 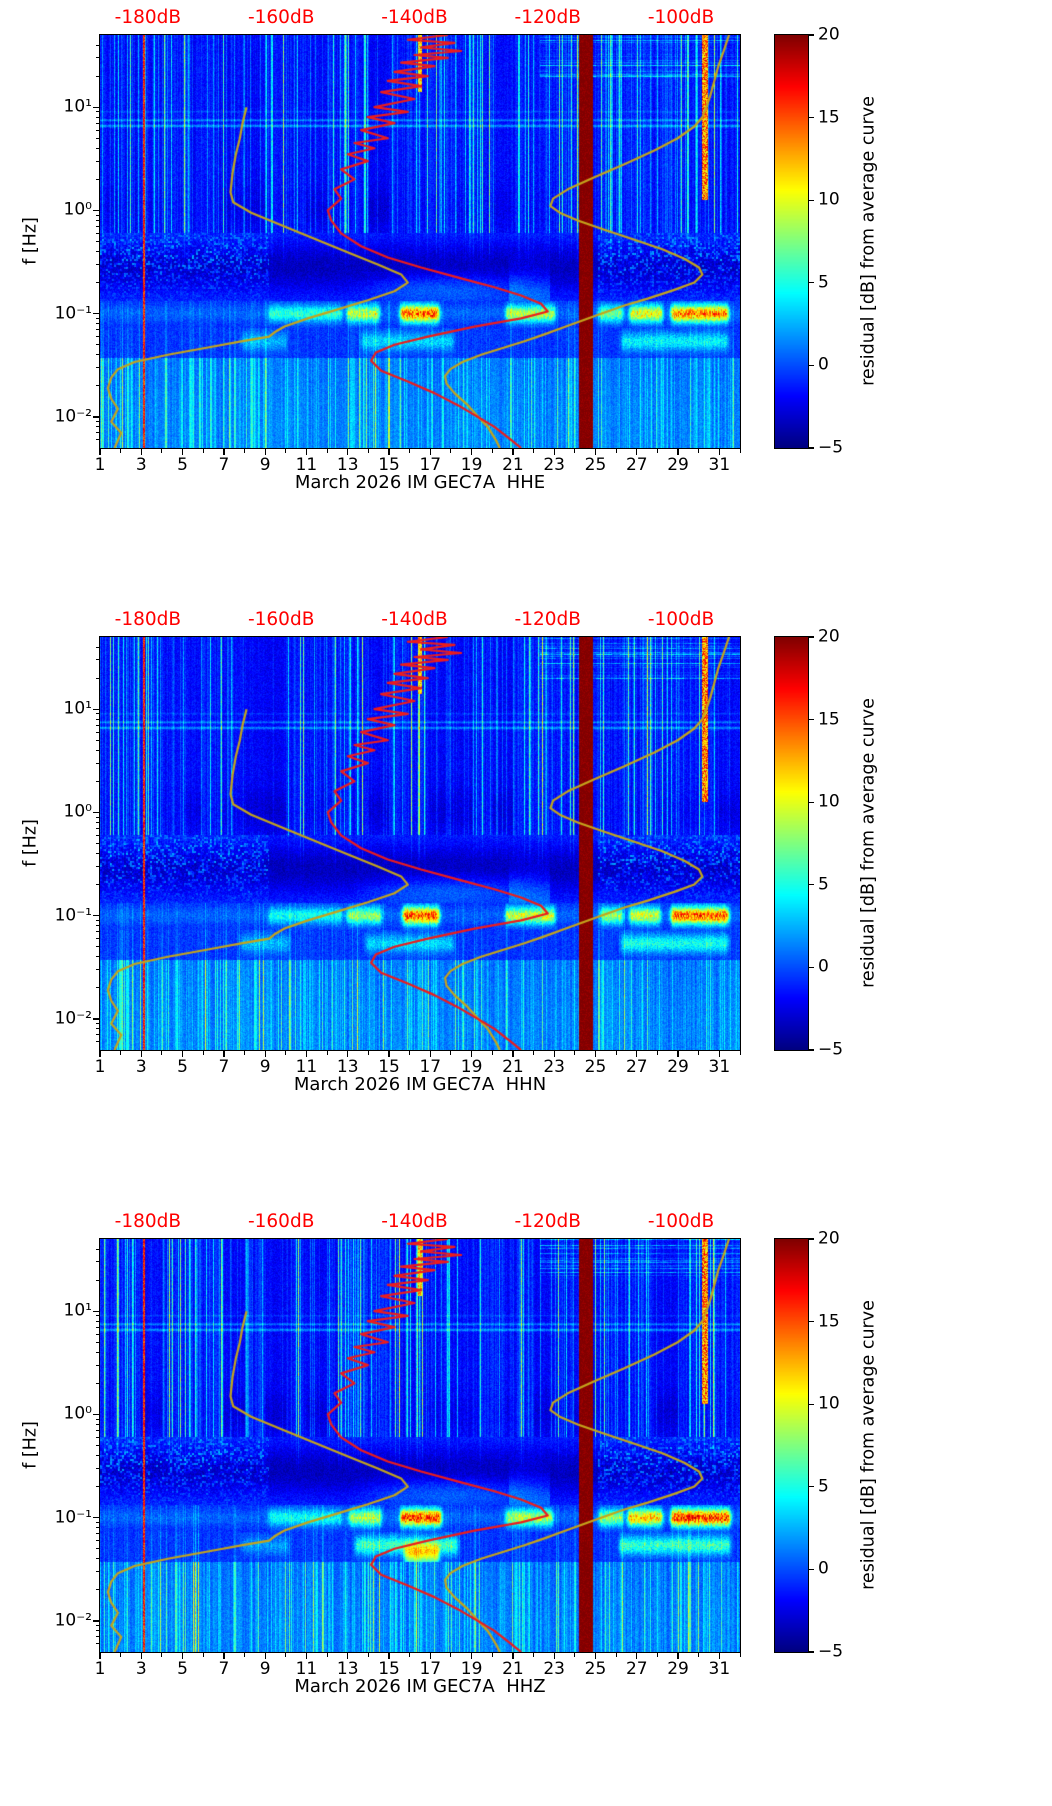 I want to click on x-axis-tick-label: 29, so click(x=678, y=465).